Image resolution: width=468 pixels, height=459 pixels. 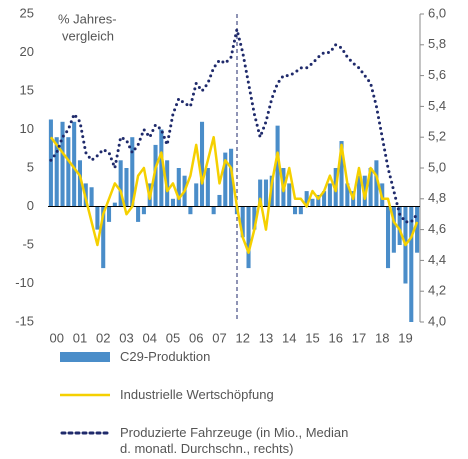 What do you see at coordinates (87, 18) in the screenshot?
I see `annotation: % Jahres-` at bounding box center [87, 18].